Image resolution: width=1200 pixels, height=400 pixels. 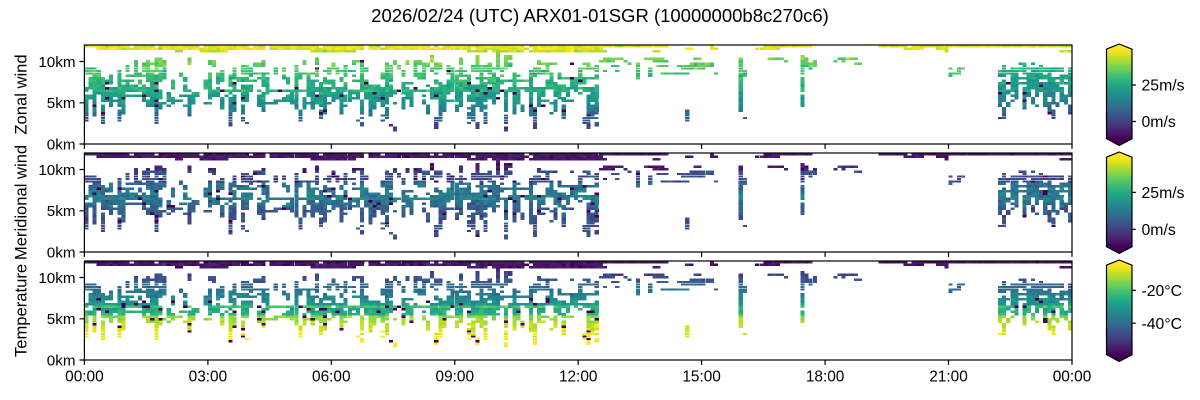 I want to click on svg-text: 21:00, so click(x=948, y=377).